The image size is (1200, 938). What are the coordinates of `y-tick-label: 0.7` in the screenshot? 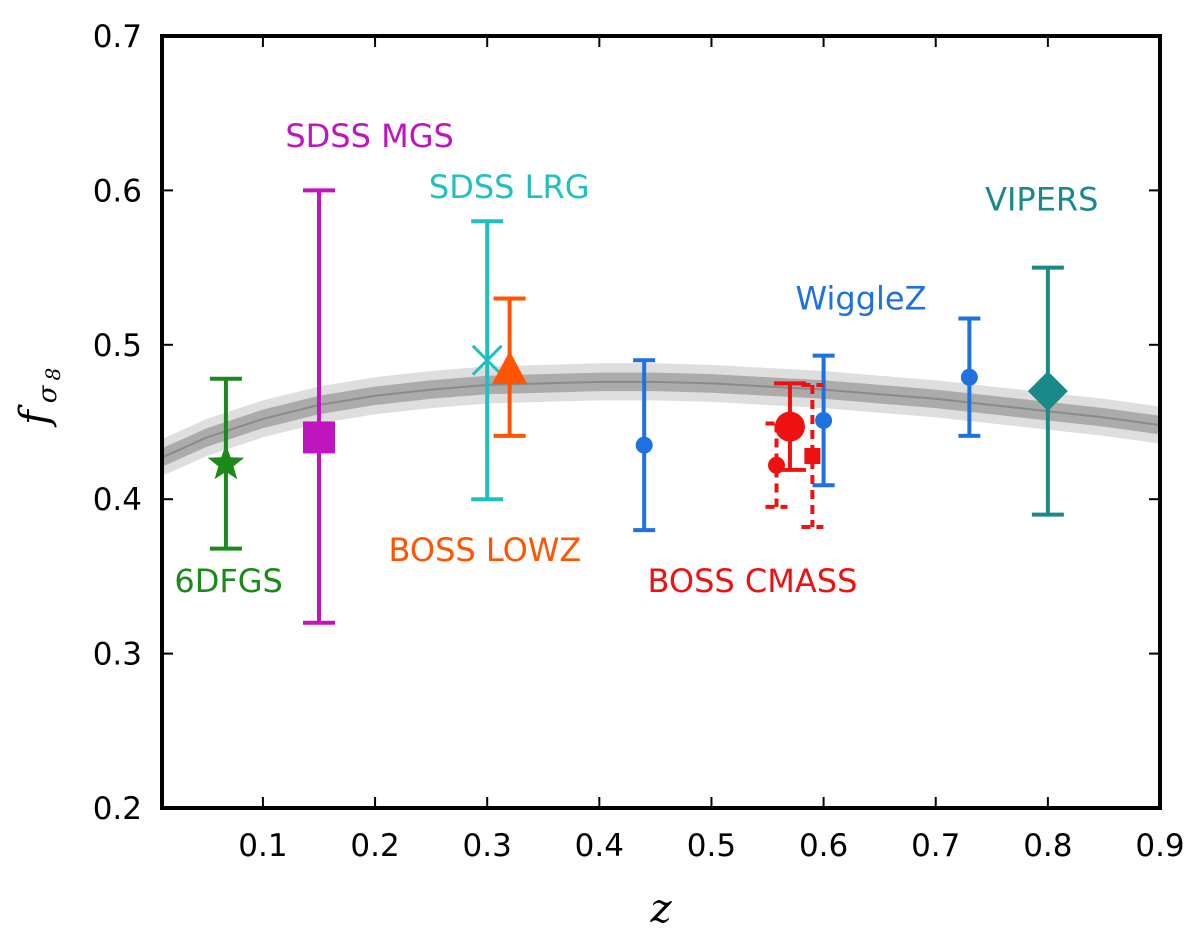 It's located at (117, 37).